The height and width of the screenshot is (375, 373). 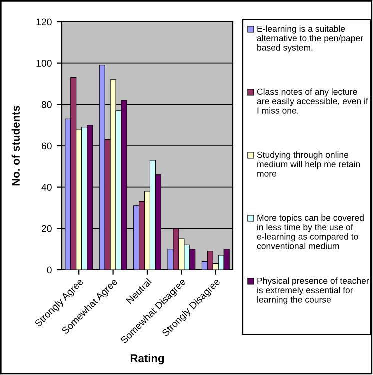 What do you see at coordinates (47, 187) in the screenshot?
I see `y-tick-label: 40` at bounding box center [47, 187].